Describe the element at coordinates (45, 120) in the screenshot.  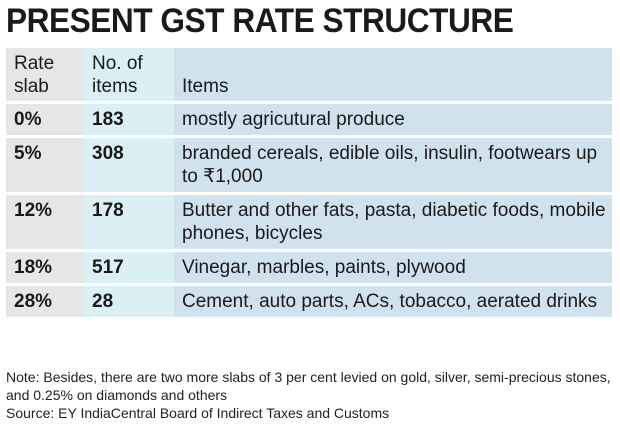
I see `rate-slab-cell: 0%` at that location.